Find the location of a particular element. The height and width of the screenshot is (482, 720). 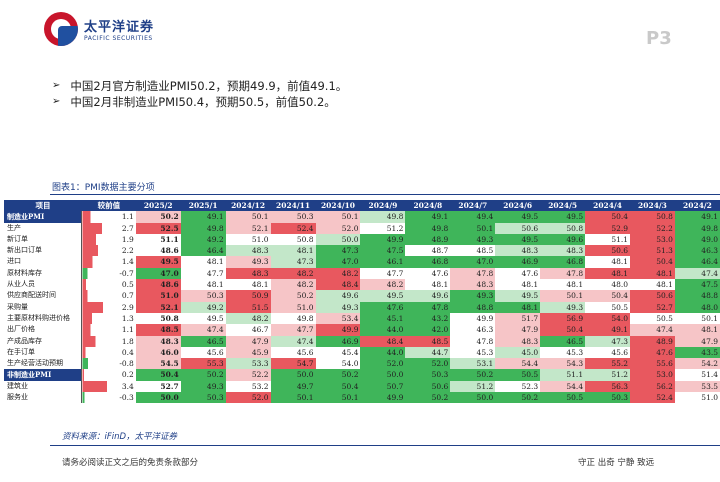

change-cell: 1.4 is located at coordinates (108, 262).